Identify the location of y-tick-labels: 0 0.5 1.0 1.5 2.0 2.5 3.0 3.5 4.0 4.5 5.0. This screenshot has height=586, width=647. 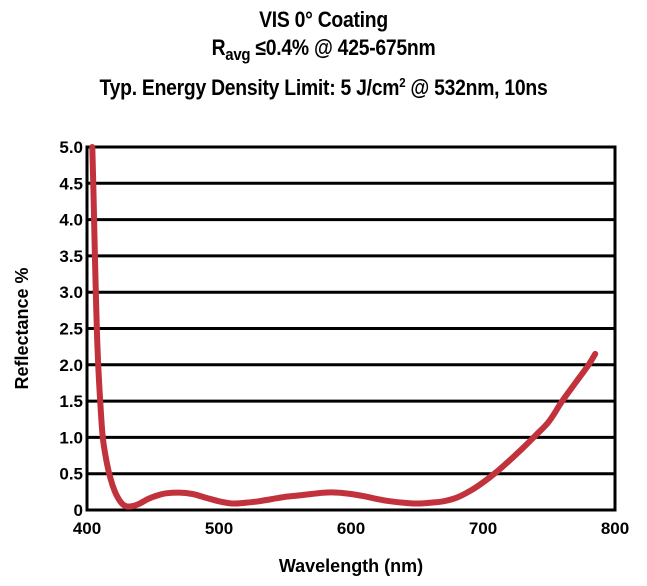
(71, 329).